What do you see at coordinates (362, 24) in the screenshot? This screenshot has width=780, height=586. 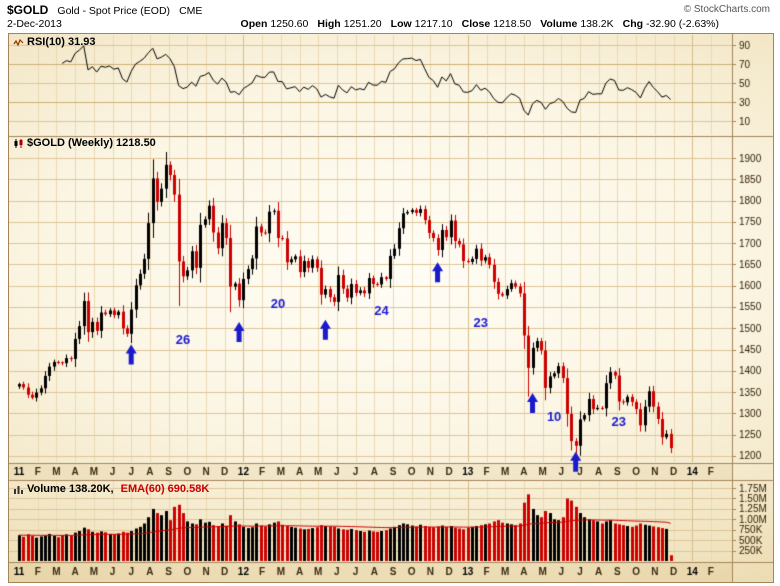 I see `stat-high-value: 1251.20` at bounding box center [362, 24].